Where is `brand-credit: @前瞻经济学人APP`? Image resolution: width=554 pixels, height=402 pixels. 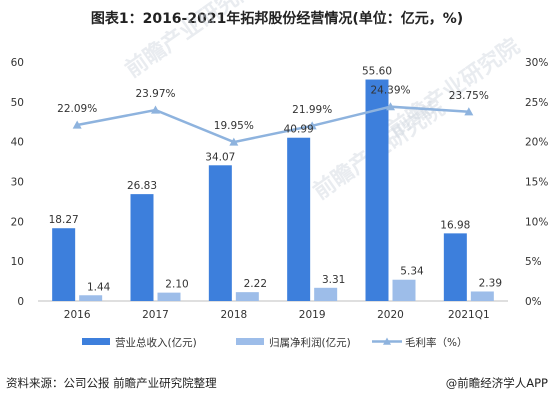
brand-credit: @前瞻经济学人APP is located at coordinates (496, 383).